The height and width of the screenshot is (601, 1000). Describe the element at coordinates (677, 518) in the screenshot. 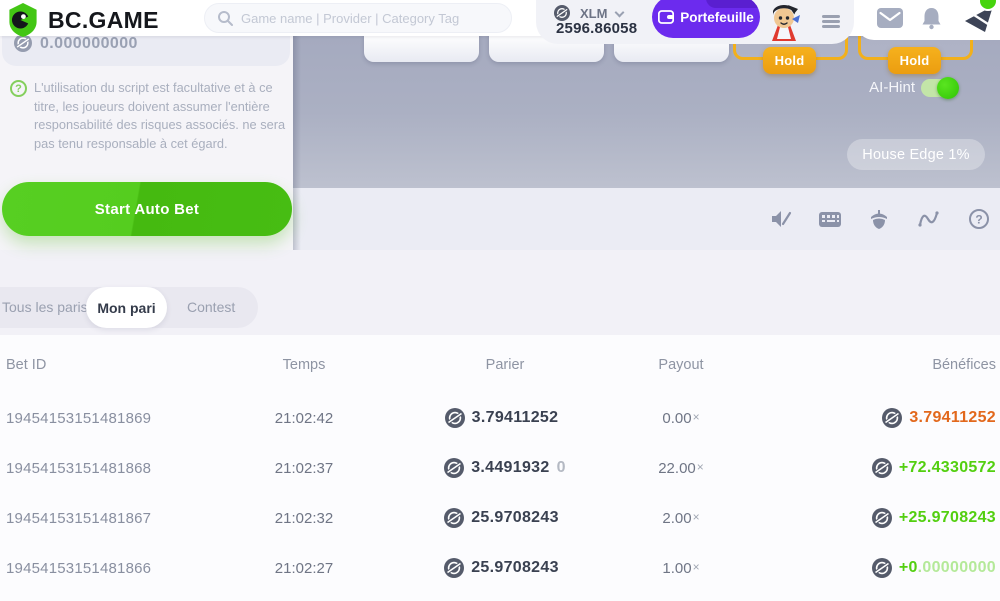

I see `payout-value: 2.00` at that location.